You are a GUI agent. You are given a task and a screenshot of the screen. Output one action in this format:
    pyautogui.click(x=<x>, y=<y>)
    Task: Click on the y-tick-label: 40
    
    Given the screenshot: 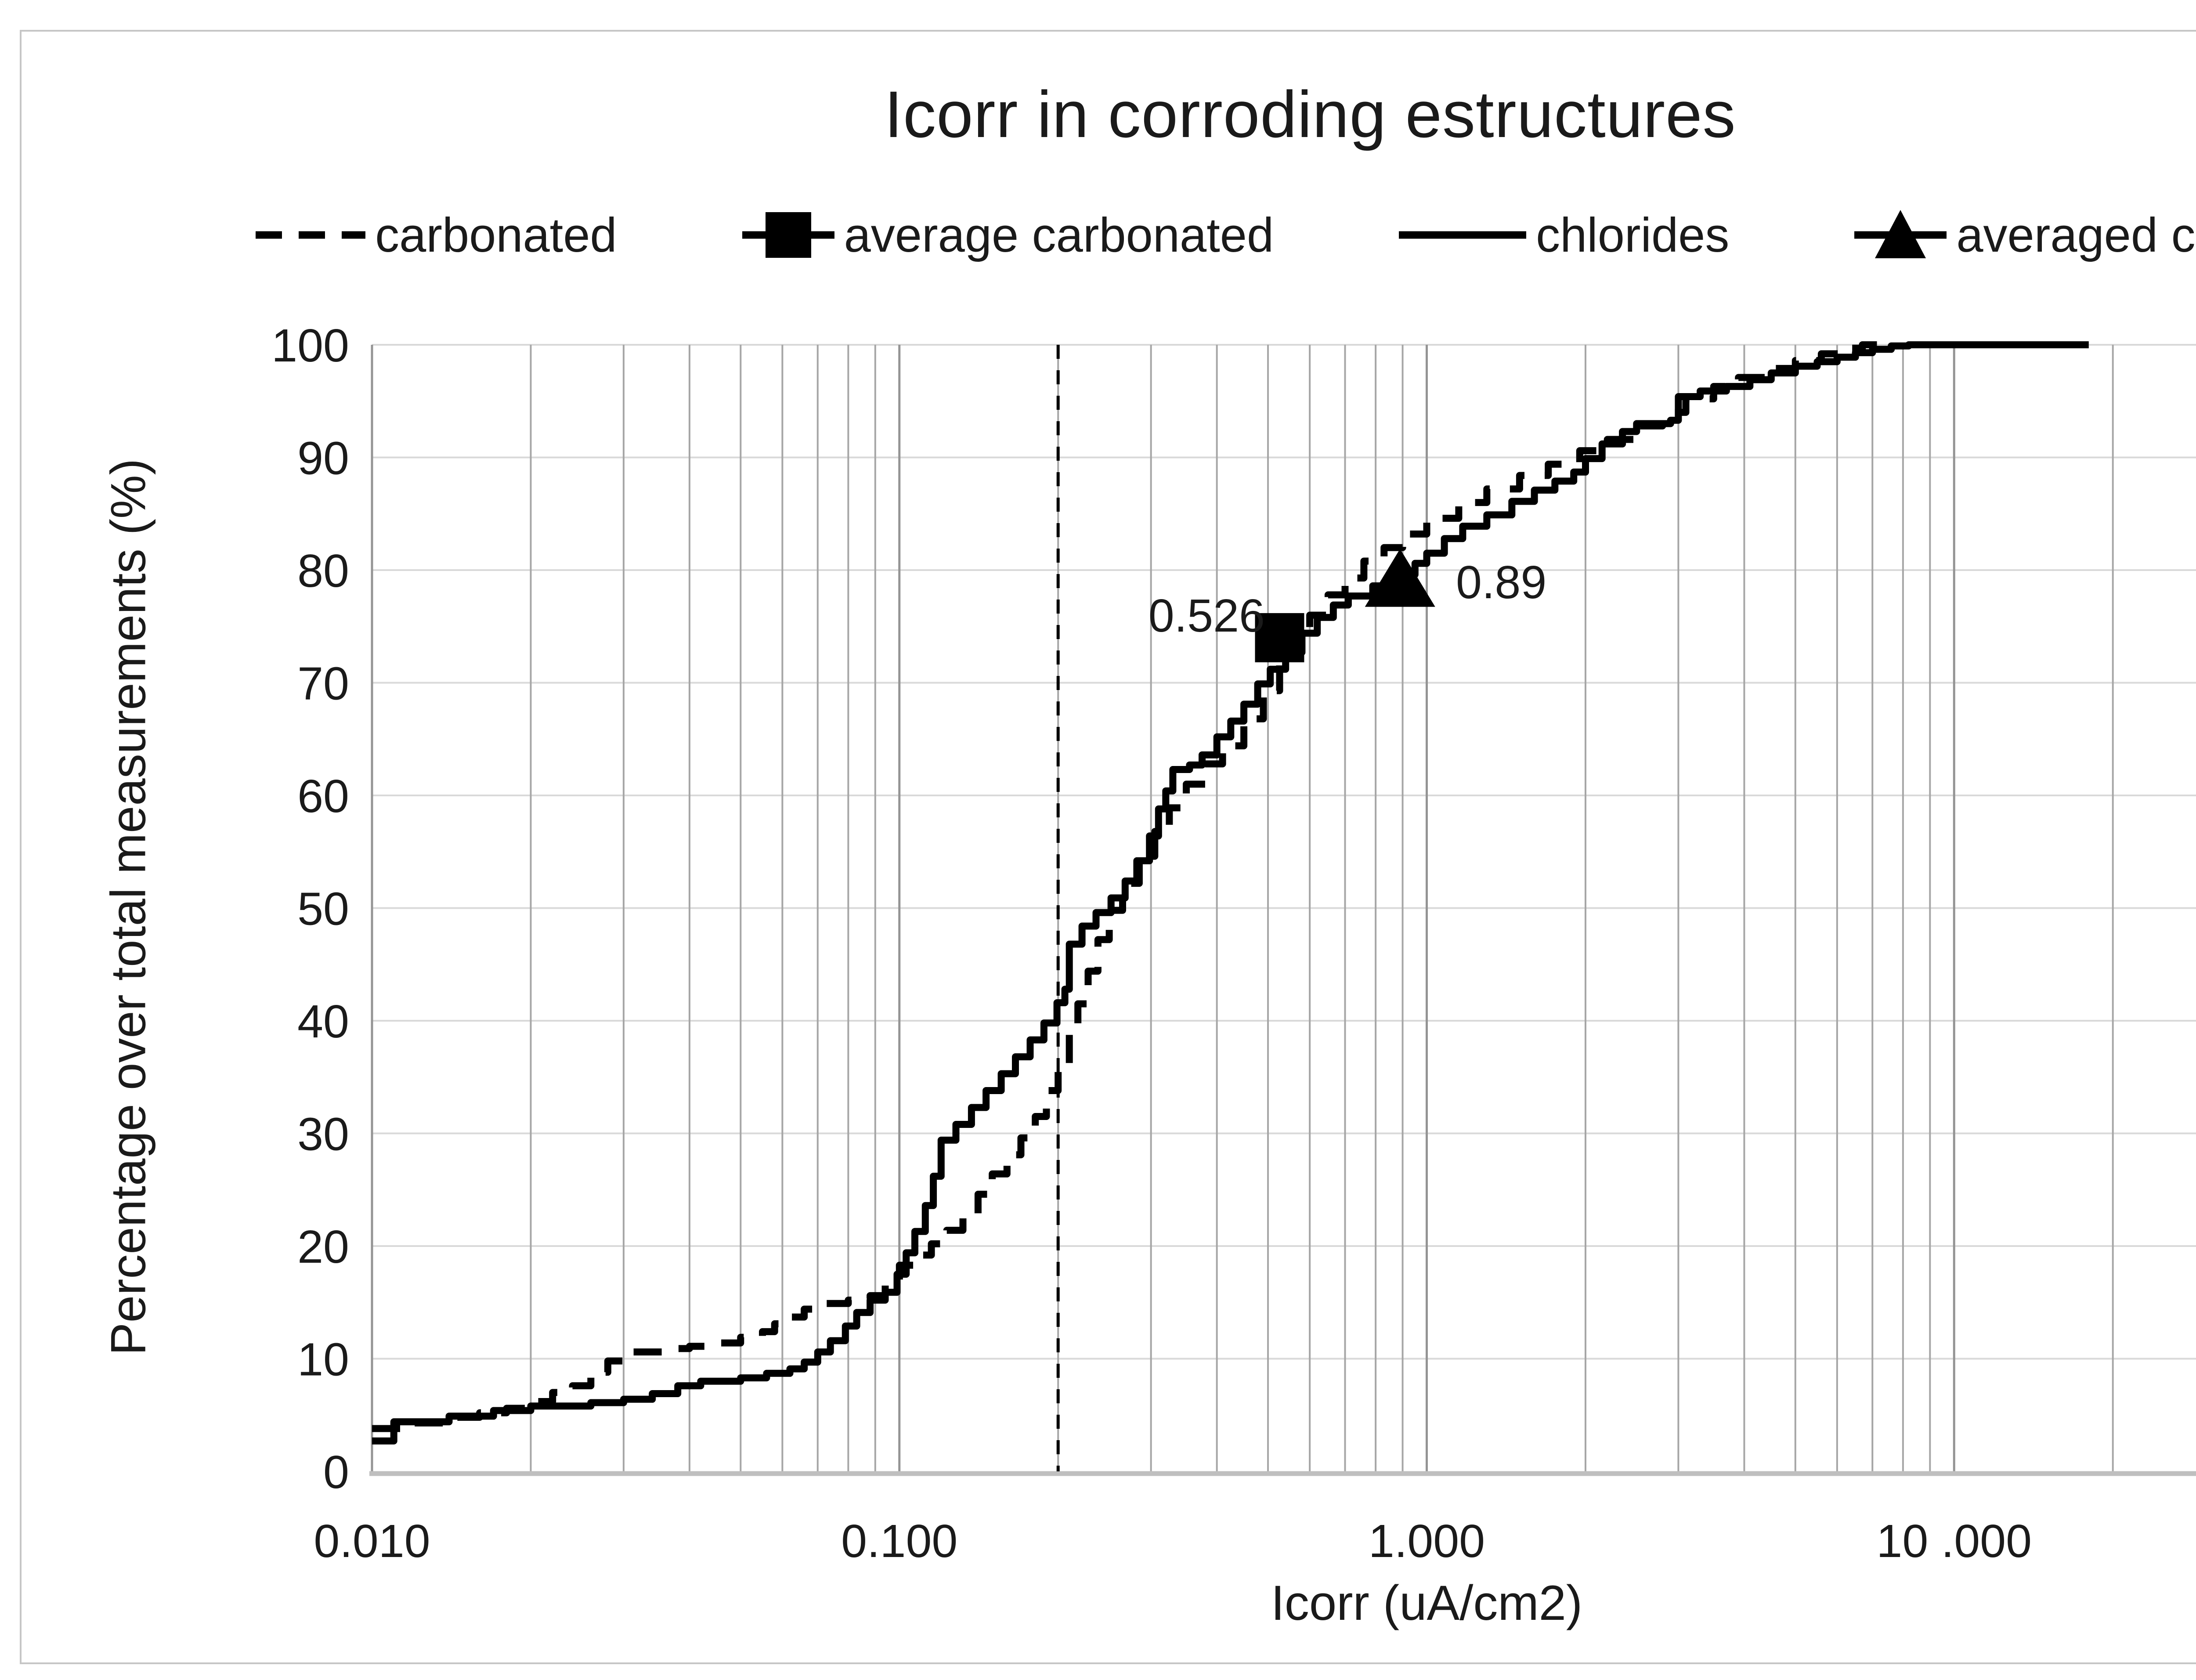 What is the action you would take?
    pyautogui.click(x=323, y=1022)
    